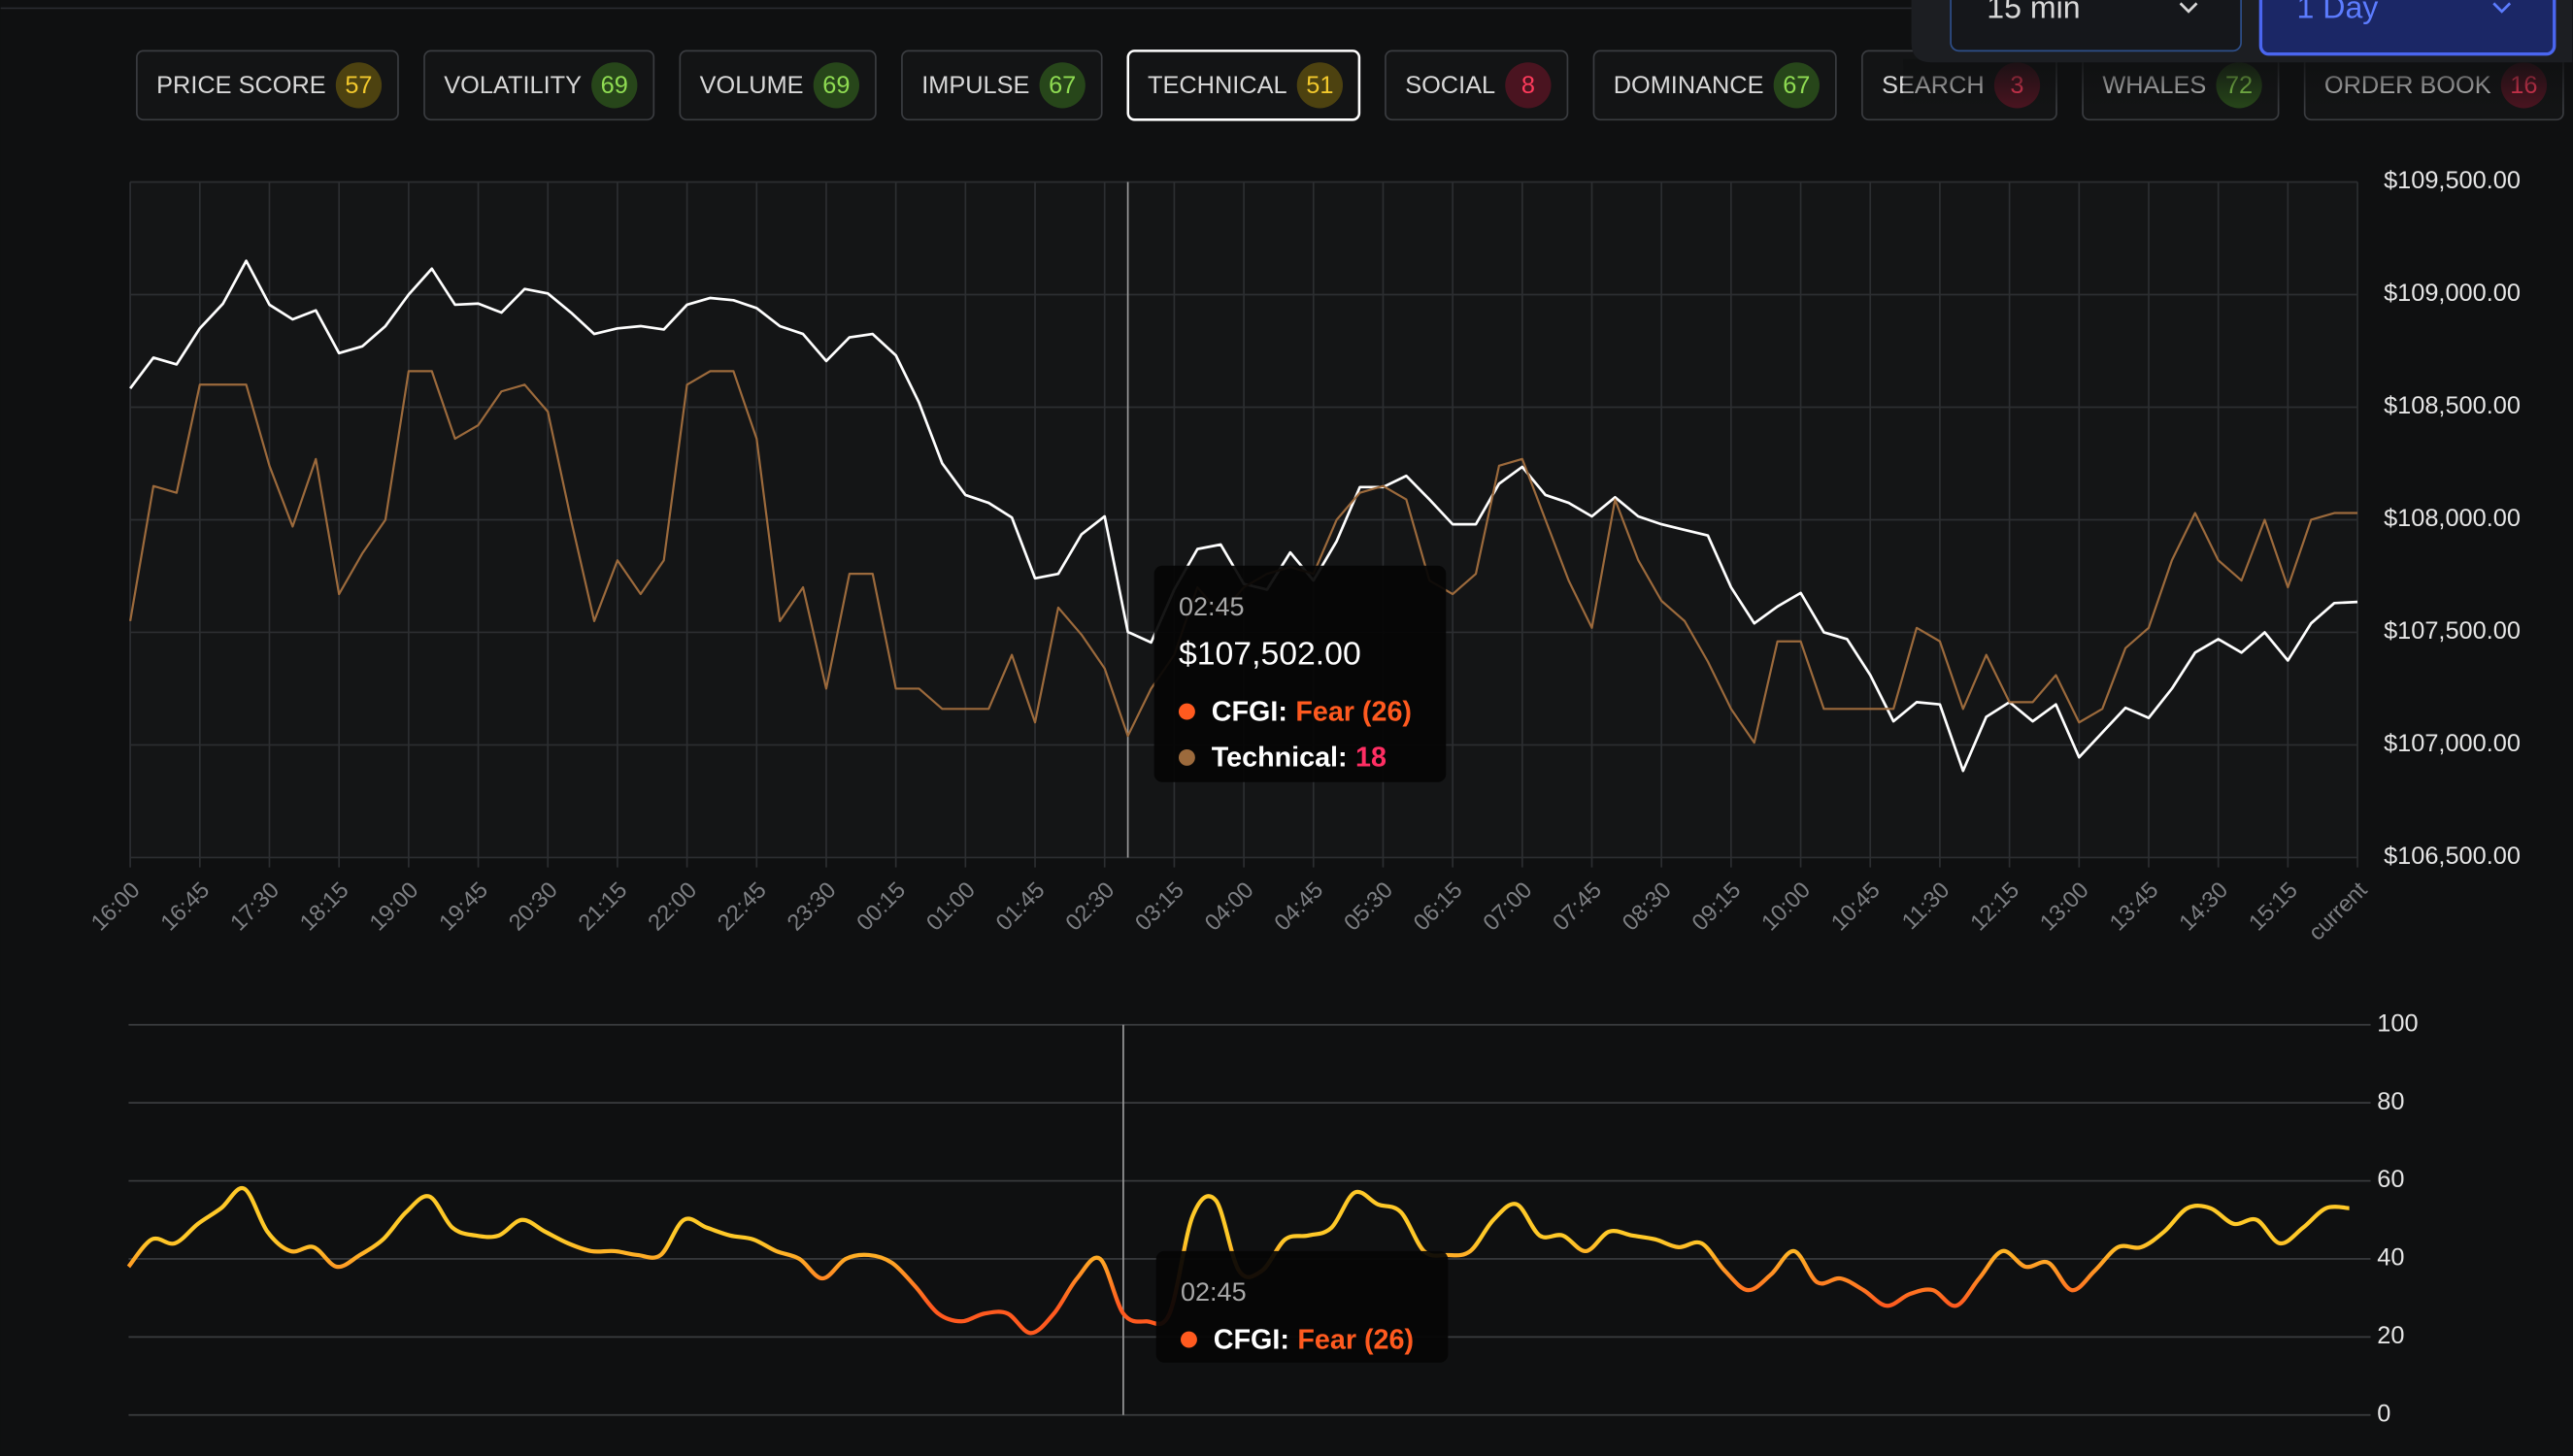 The height and width of the screenshot is (1456, 2573). I want to click on tab-score: 8, so click(1528, 85).